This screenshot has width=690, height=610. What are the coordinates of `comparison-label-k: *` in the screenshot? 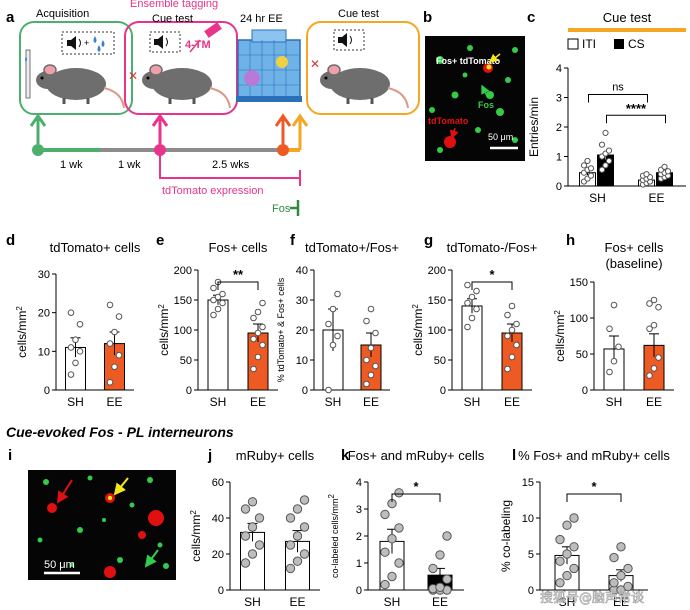 It's located at (416, 486).